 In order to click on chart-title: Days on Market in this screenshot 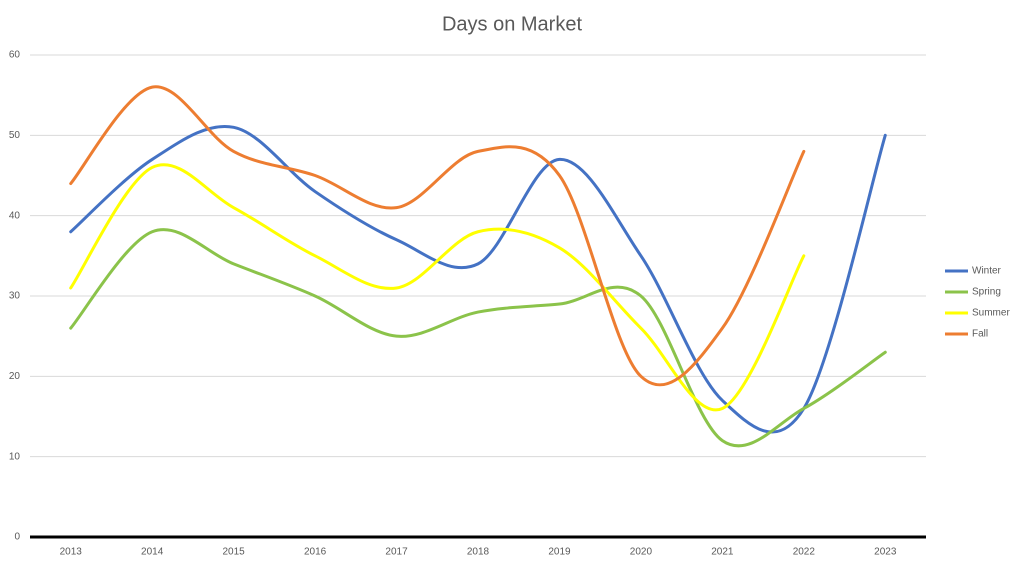, I will do `click(512, 24)`.